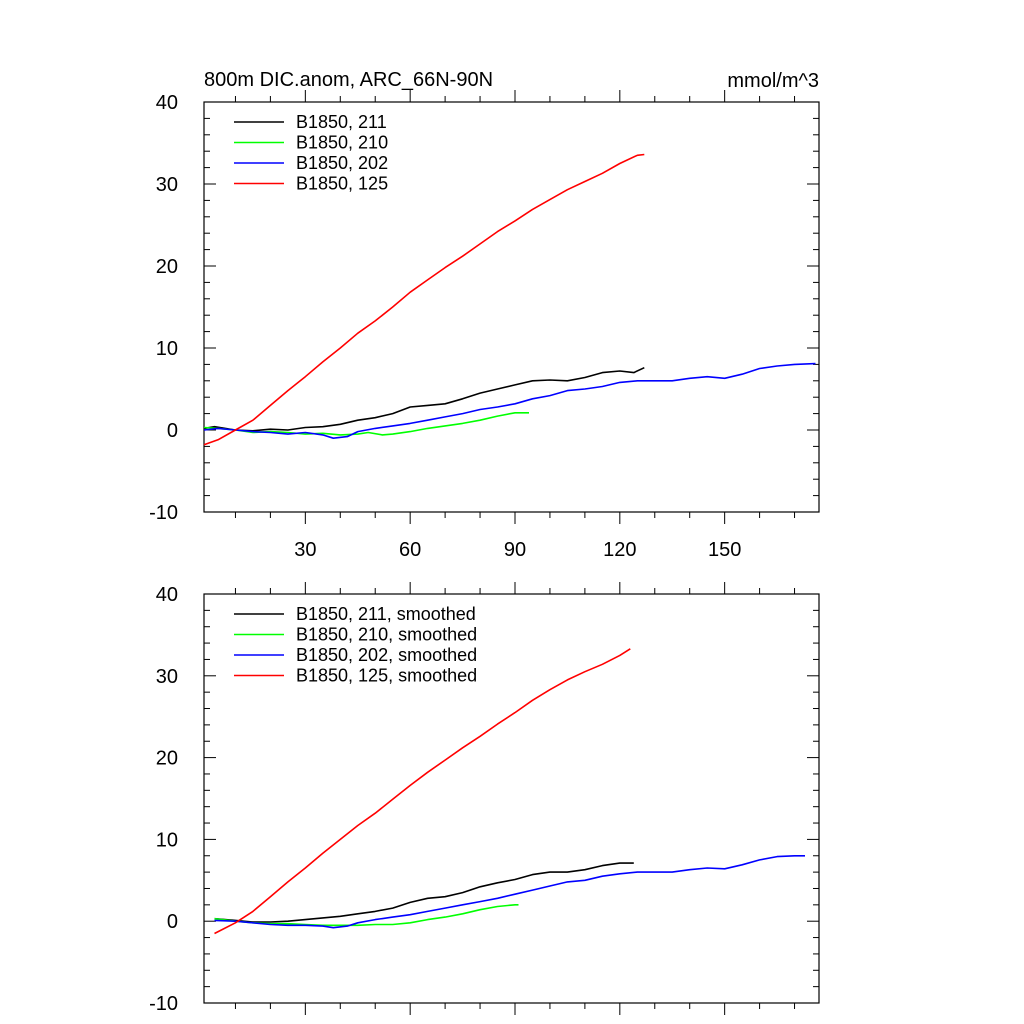 The height and width of the screenshot is (1024, 1024). What do you see at coordinates (386, 676) in the screenshot?
I see `legend-label: B1850, 125, smoothed` at bounding box center [386, 676].